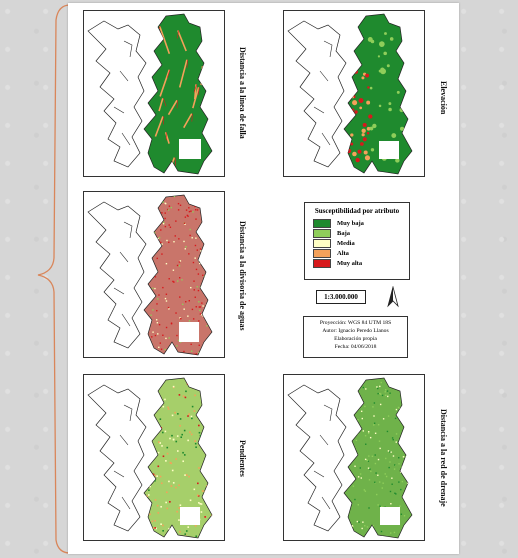 The width and height of the screenshot is (518, 558). What do you see at coordinates (123, 93) in the screenshot?
I see `fjord-outline` at bounding box center [123, 93].